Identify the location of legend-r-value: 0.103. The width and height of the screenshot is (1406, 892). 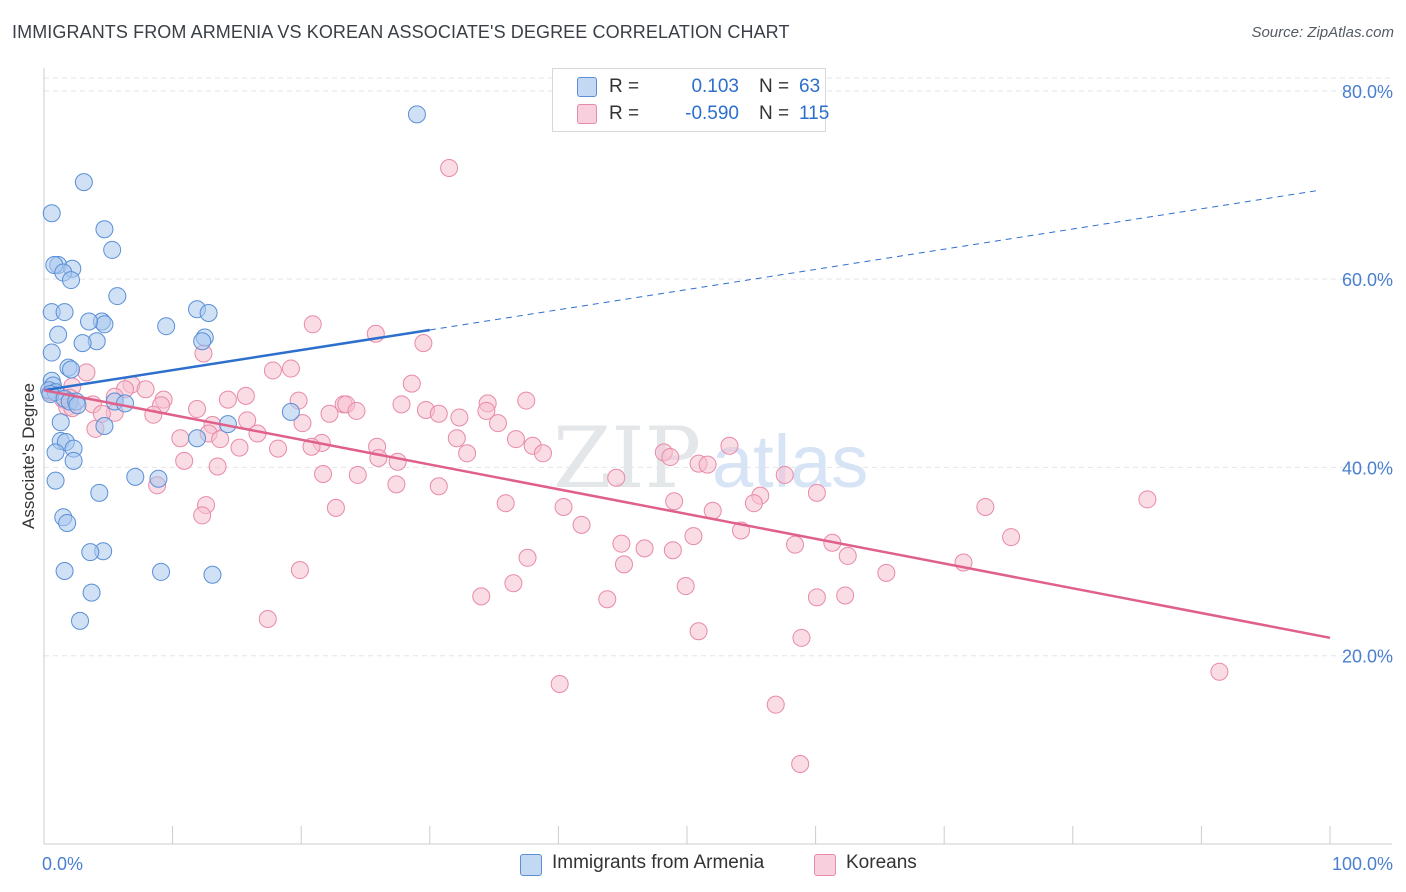
(715, 86).